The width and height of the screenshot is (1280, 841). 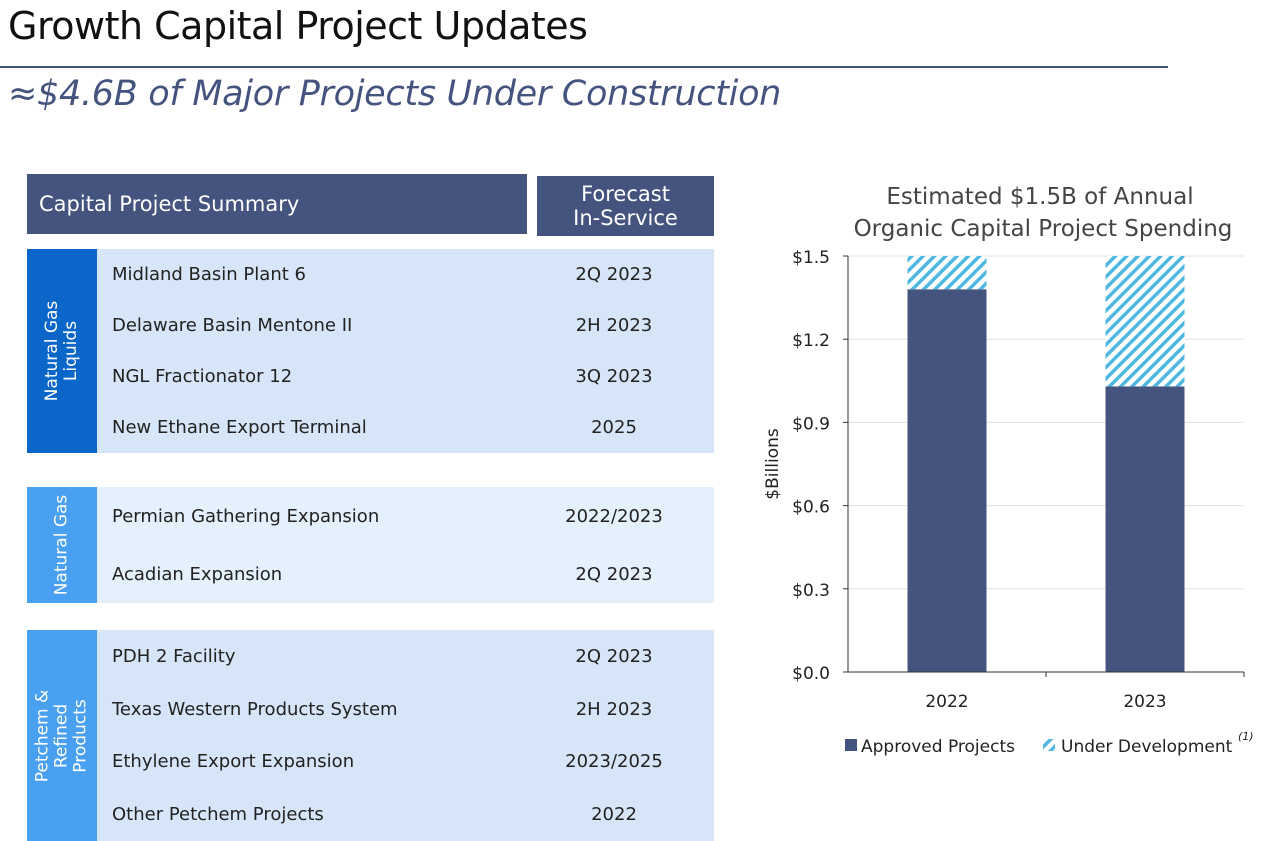 What do you see at coordinates (1144, 702) in the screenshot?
I see `x-tick-label: 2023` at bounding box center [1144, 702].